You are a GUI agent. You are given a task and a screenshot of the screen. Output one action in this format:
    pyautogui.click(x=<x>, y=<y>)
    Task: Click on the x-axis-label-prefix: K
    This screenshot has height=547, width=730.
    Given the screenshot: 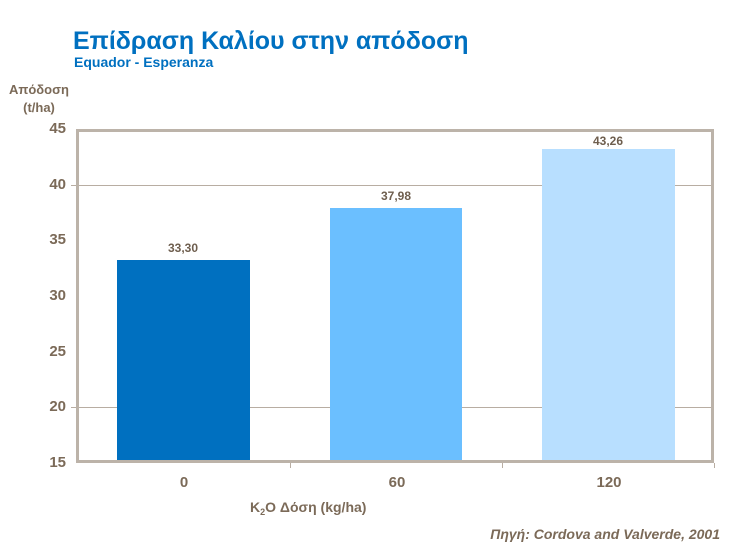 What is the action you would take?
    pyautogui.click(x=255, y=507)
    